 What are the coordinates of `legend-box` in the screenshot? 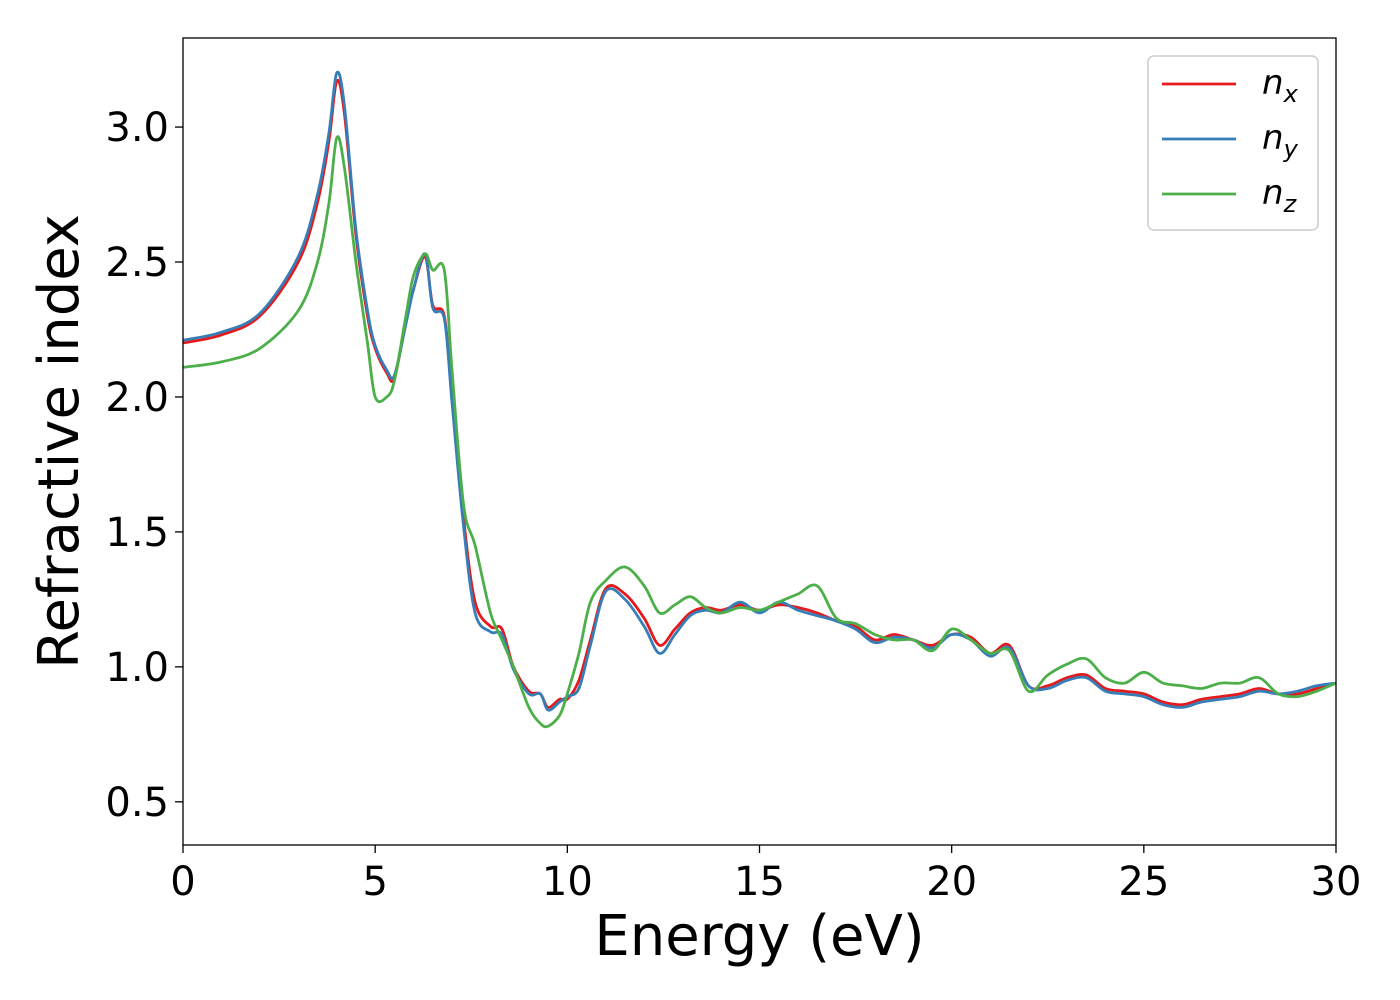 It's located at (1233, 143).